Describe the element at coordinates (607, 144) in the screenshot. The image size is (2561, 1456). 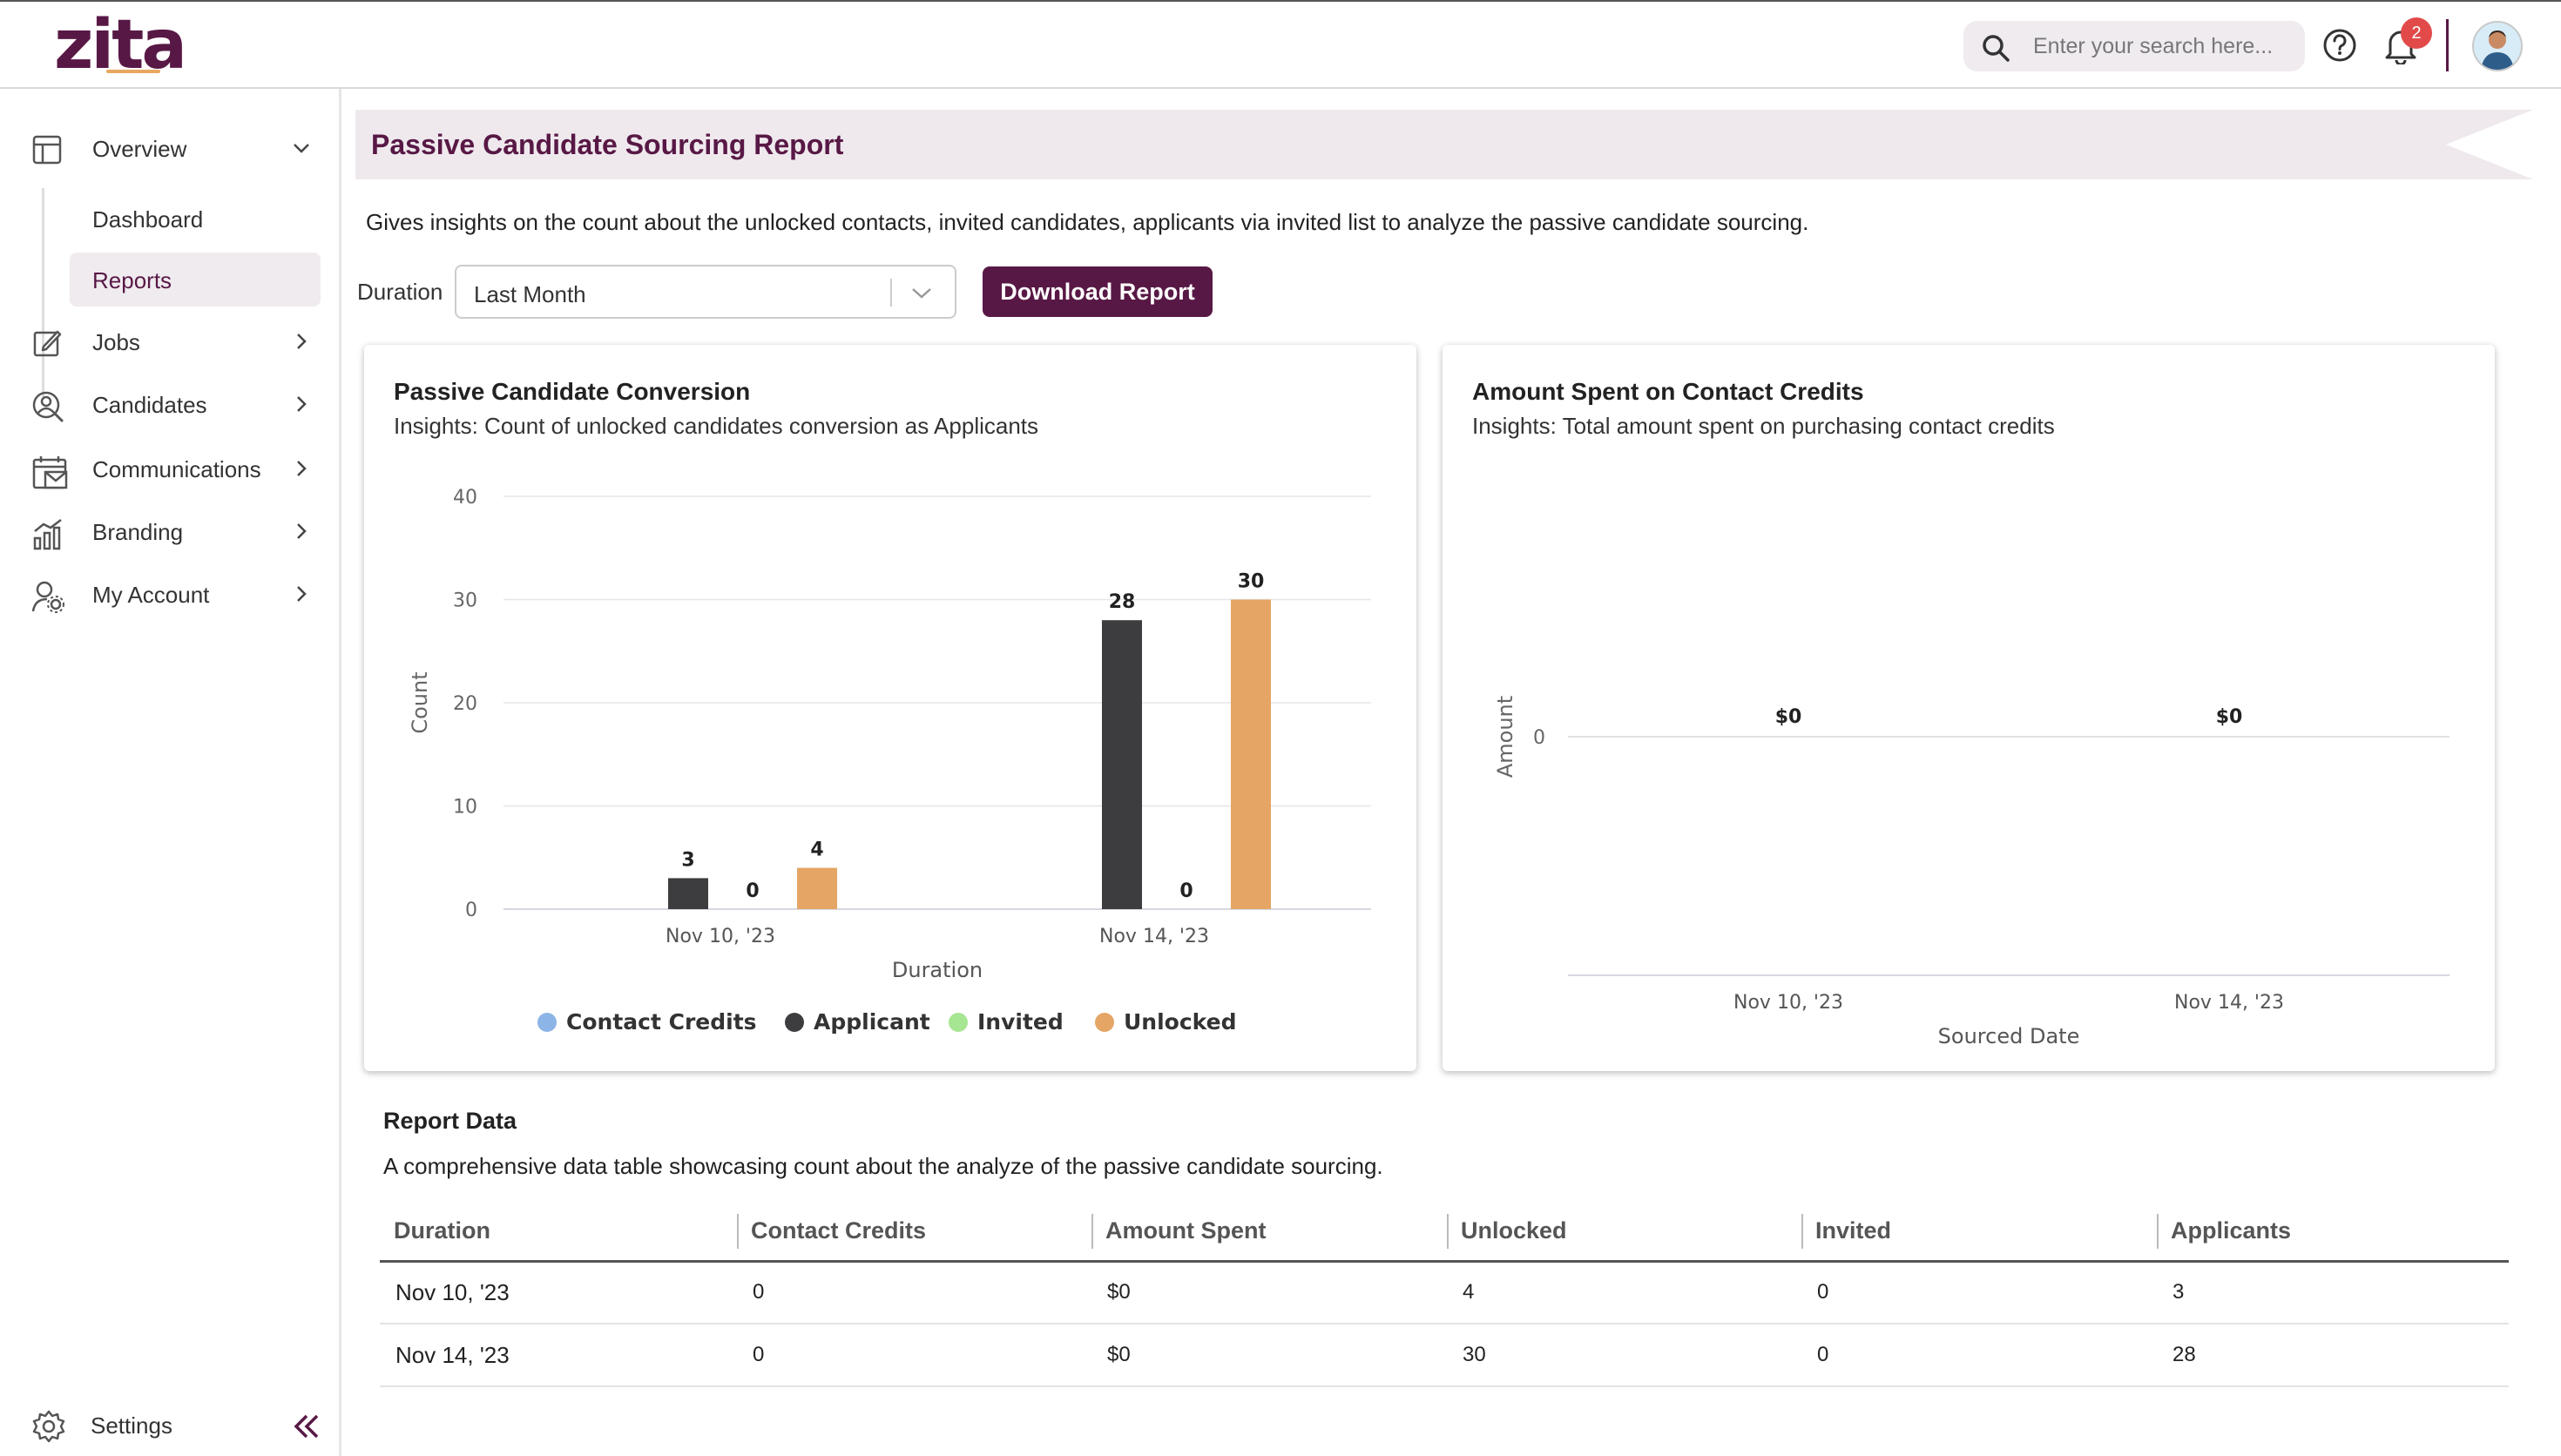
I see `page-title: Passive Candidate Sourcing Report` at that location.